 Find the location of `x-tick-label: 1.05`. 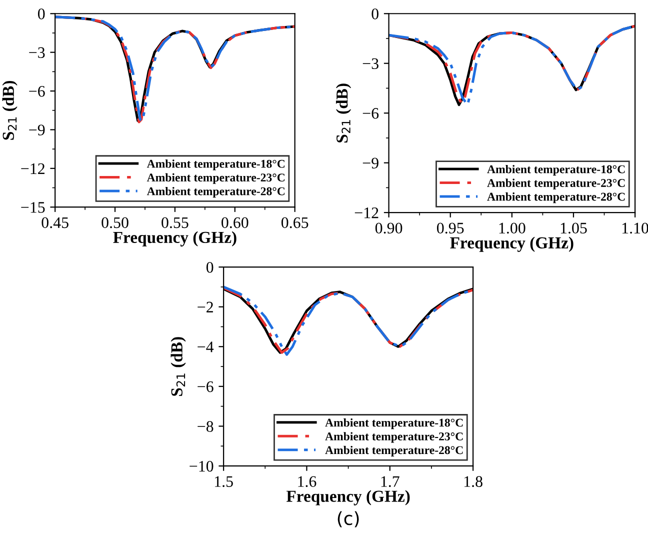

x-tick-label: 1.05 is located at coordinates (573, 228).